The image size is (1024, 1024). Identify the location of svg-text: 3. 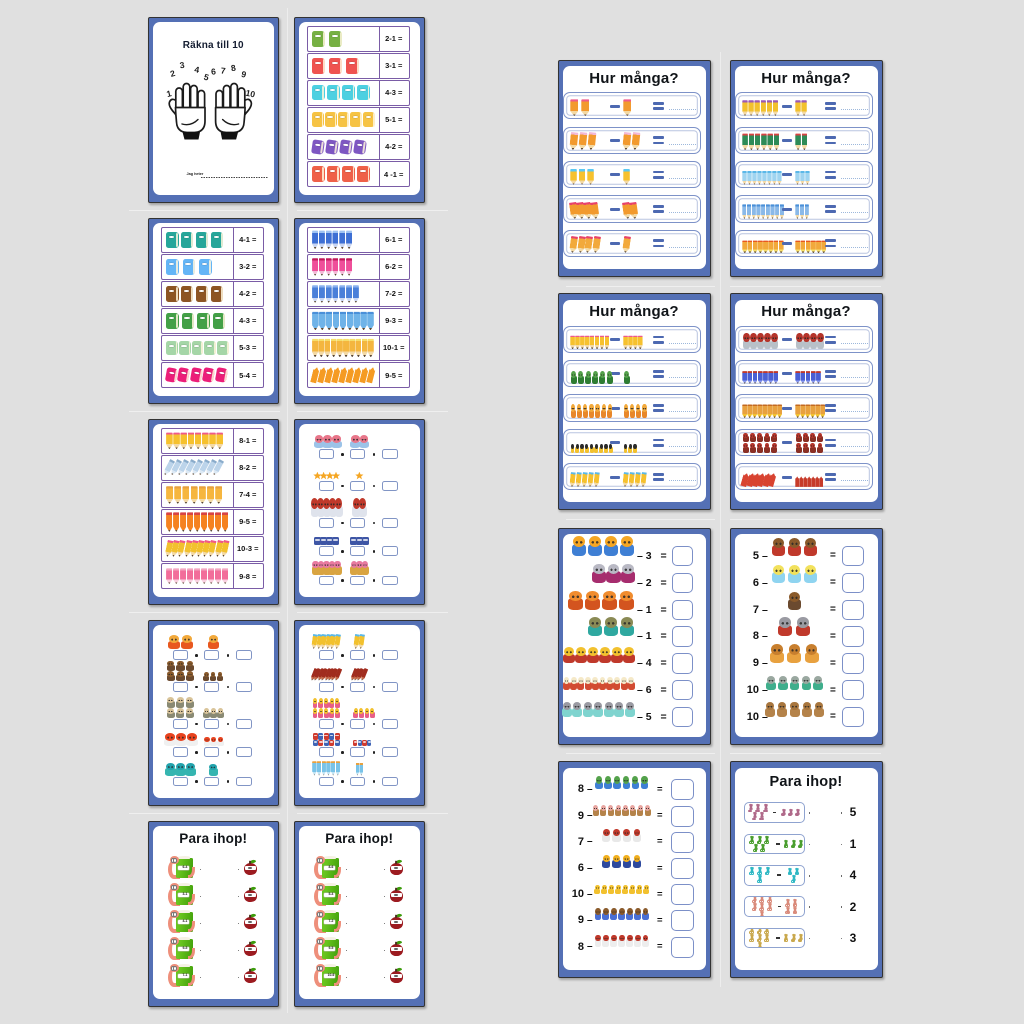
(182, 64).